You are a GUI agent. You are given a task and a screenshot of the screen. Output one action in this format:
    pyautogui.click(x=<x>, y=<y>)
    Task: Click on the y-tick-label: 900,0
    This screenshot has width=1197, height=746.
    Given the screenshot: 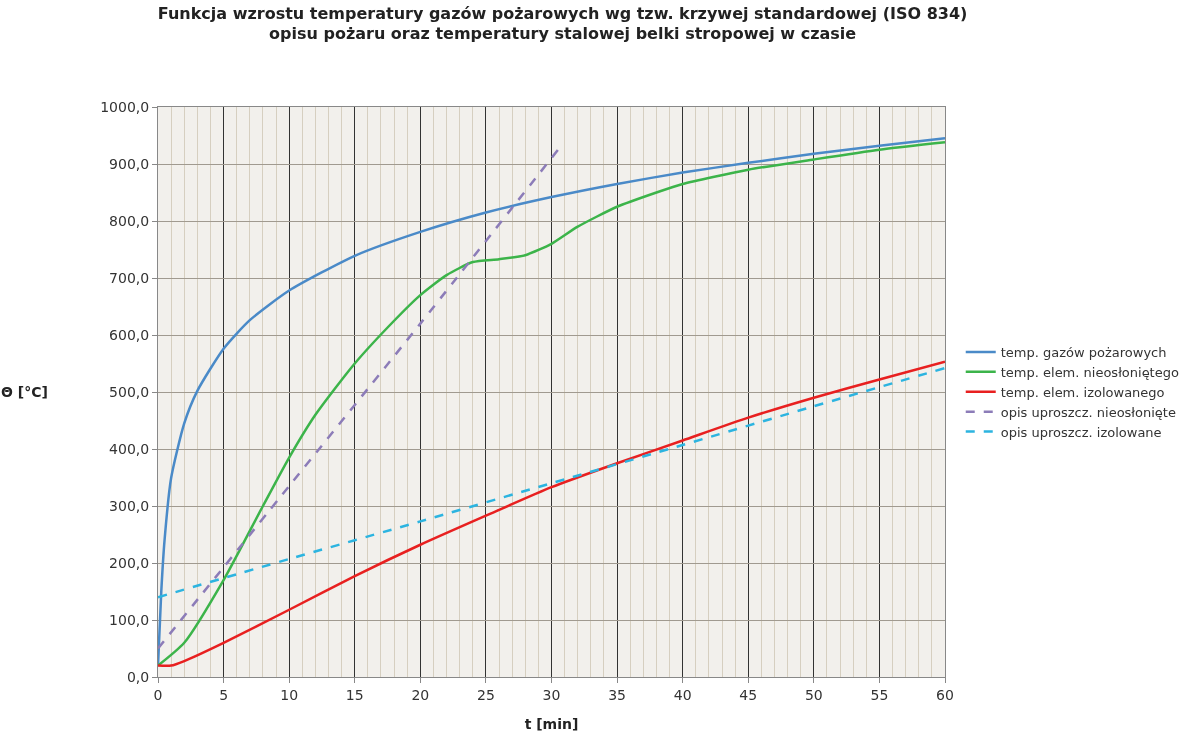 What is the action you would take?
    pyautogui.click(x=129, y=163)
    